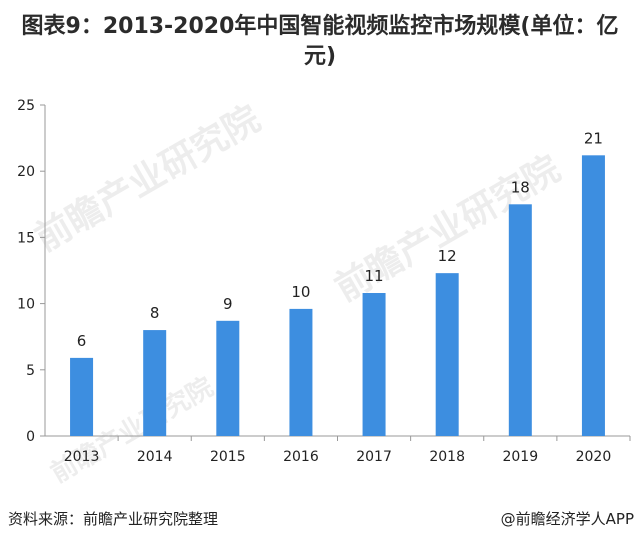 The width and height of the screenshot is (640, 541). Describe the element at coordinates (520, 457) in the screenshot. I see `x-tick-label-2019: 2019` at that location.